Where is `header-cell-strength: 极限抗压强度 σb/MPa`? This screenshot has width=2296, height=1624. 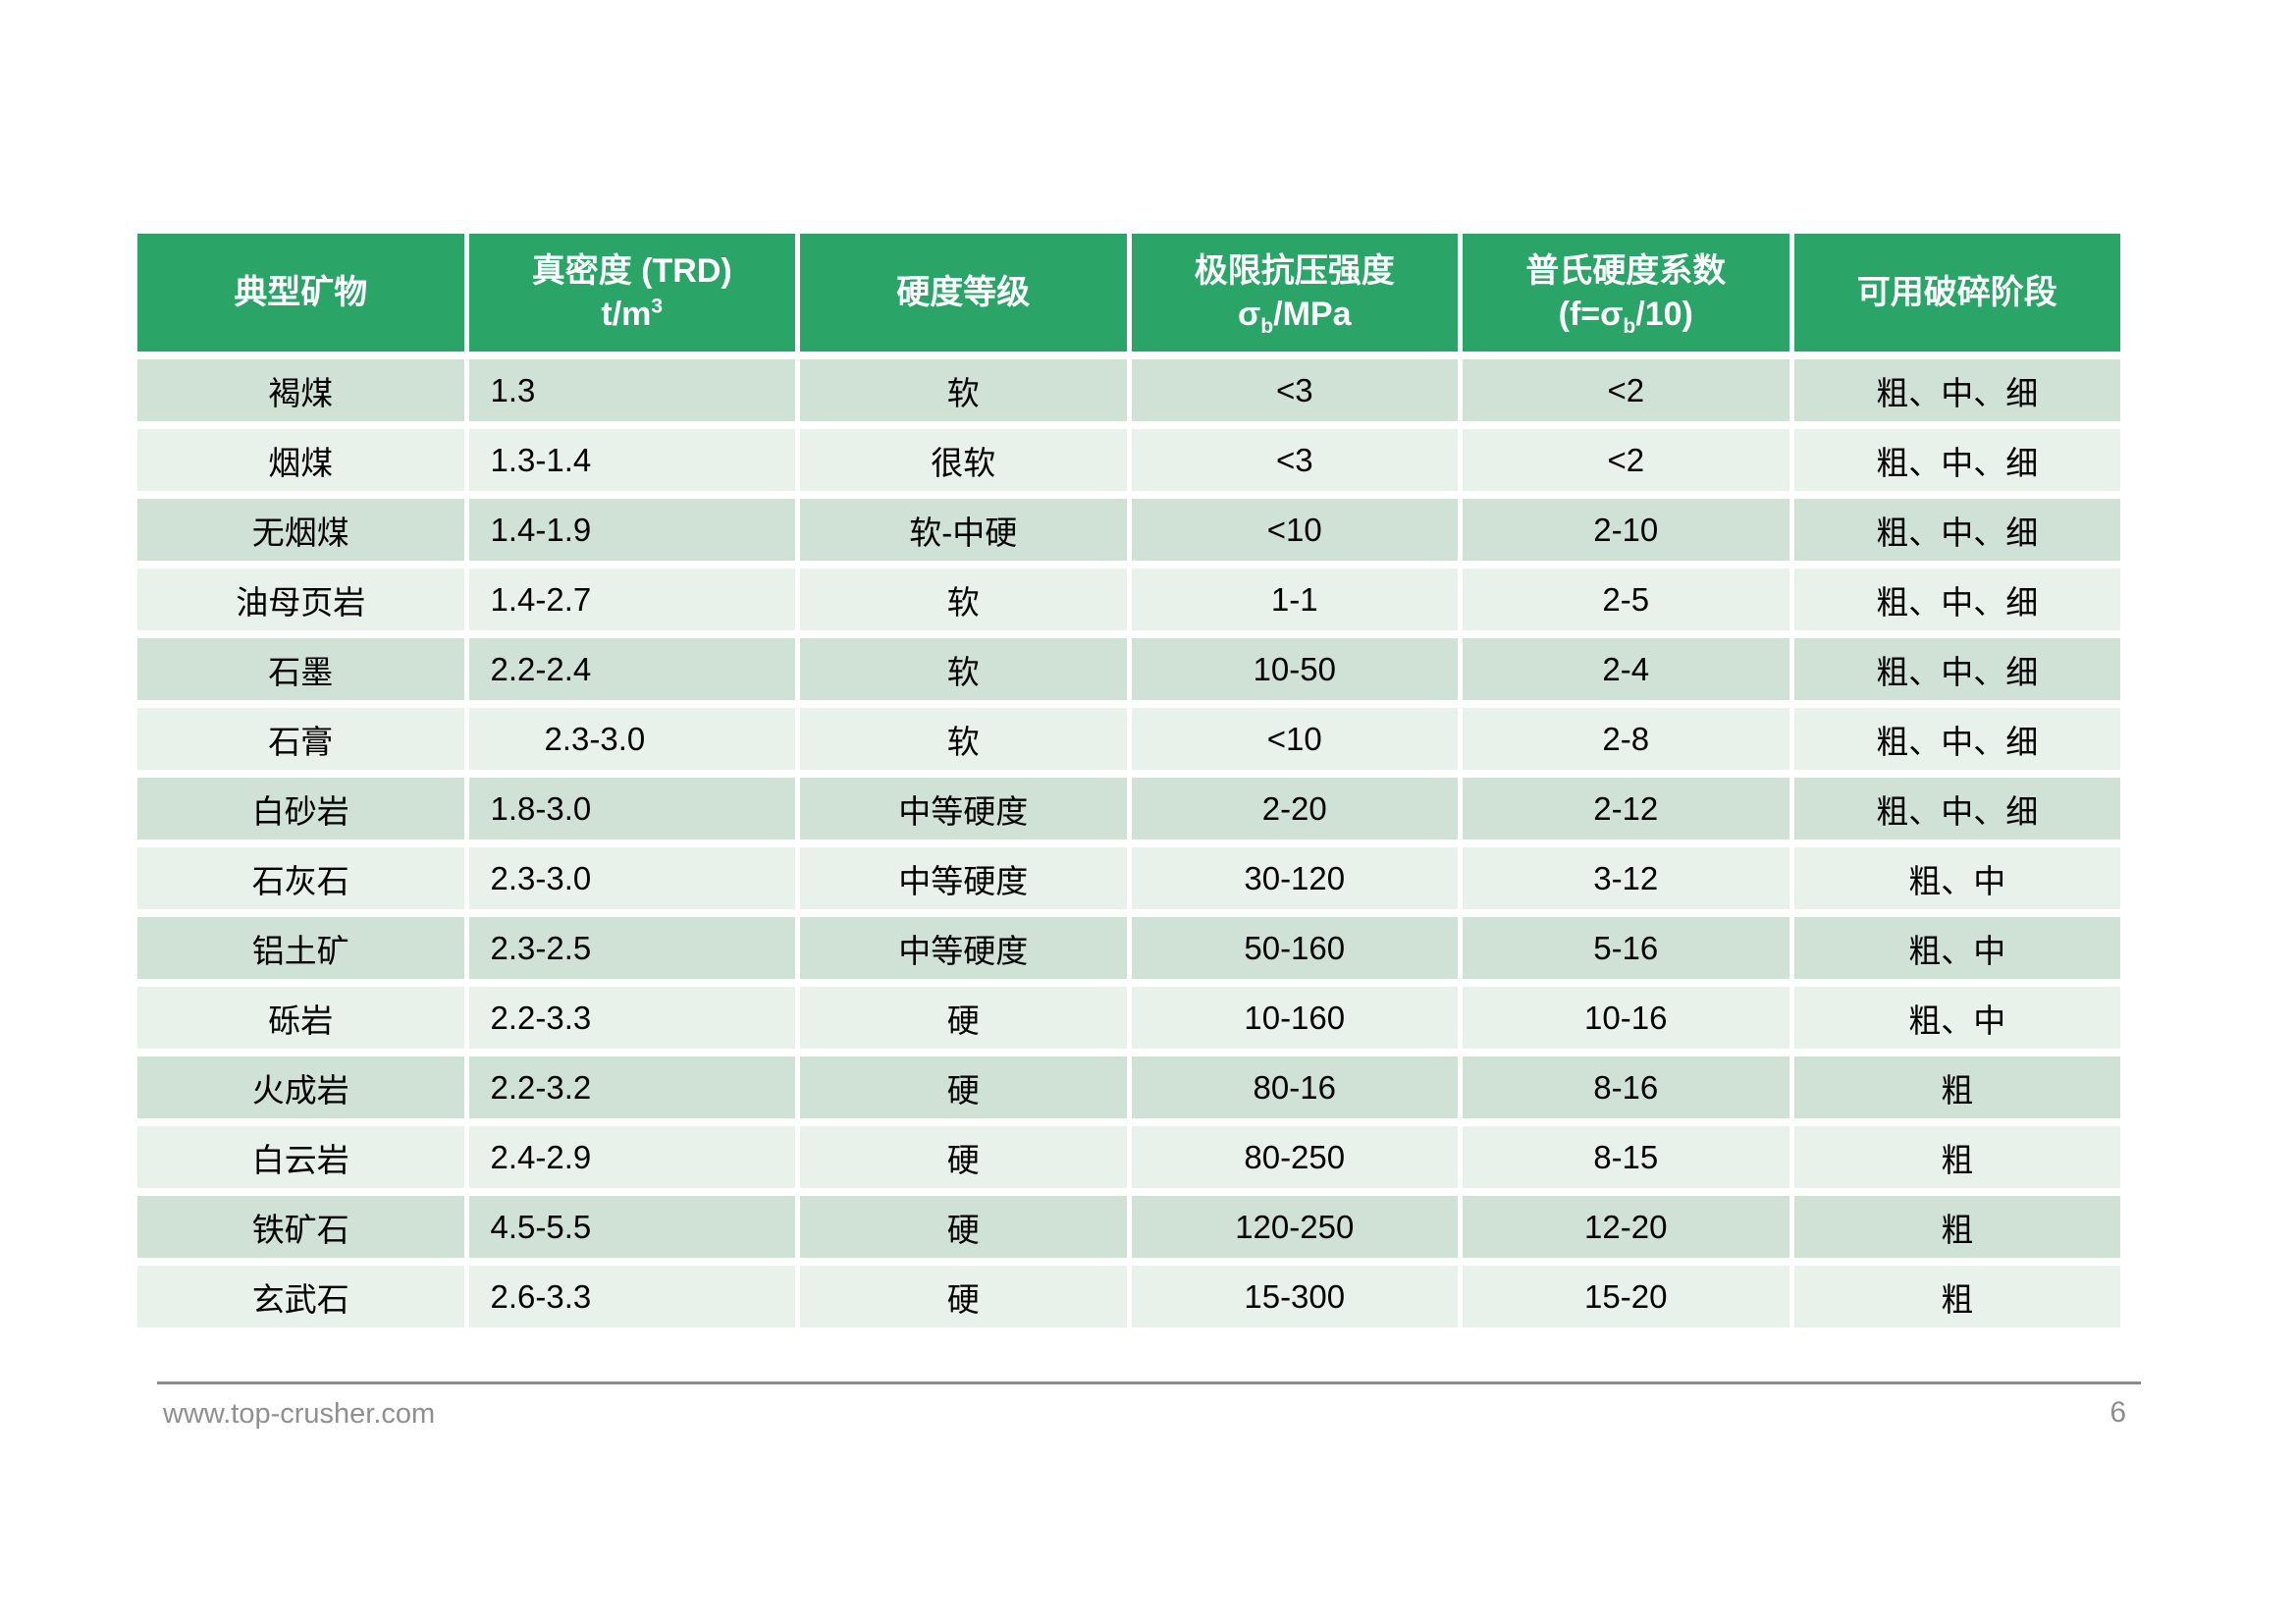
header-cell-strength: 极限抗压强度 σb/MPa is located at coordinates (1295, 293).